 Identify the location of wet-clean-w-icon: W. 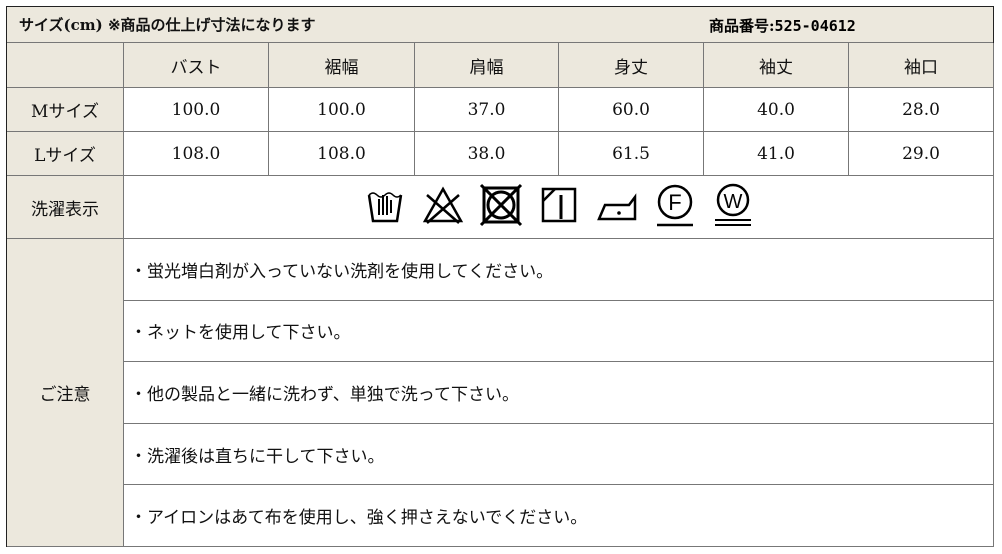
(733, 207).